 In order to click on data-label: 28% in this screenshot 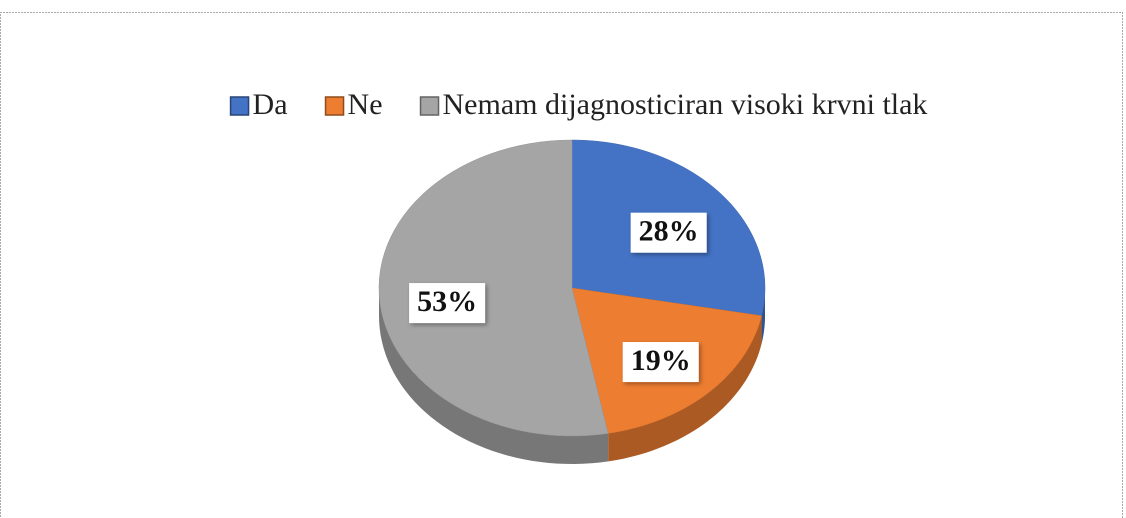, I will do `click(668, 232)`.